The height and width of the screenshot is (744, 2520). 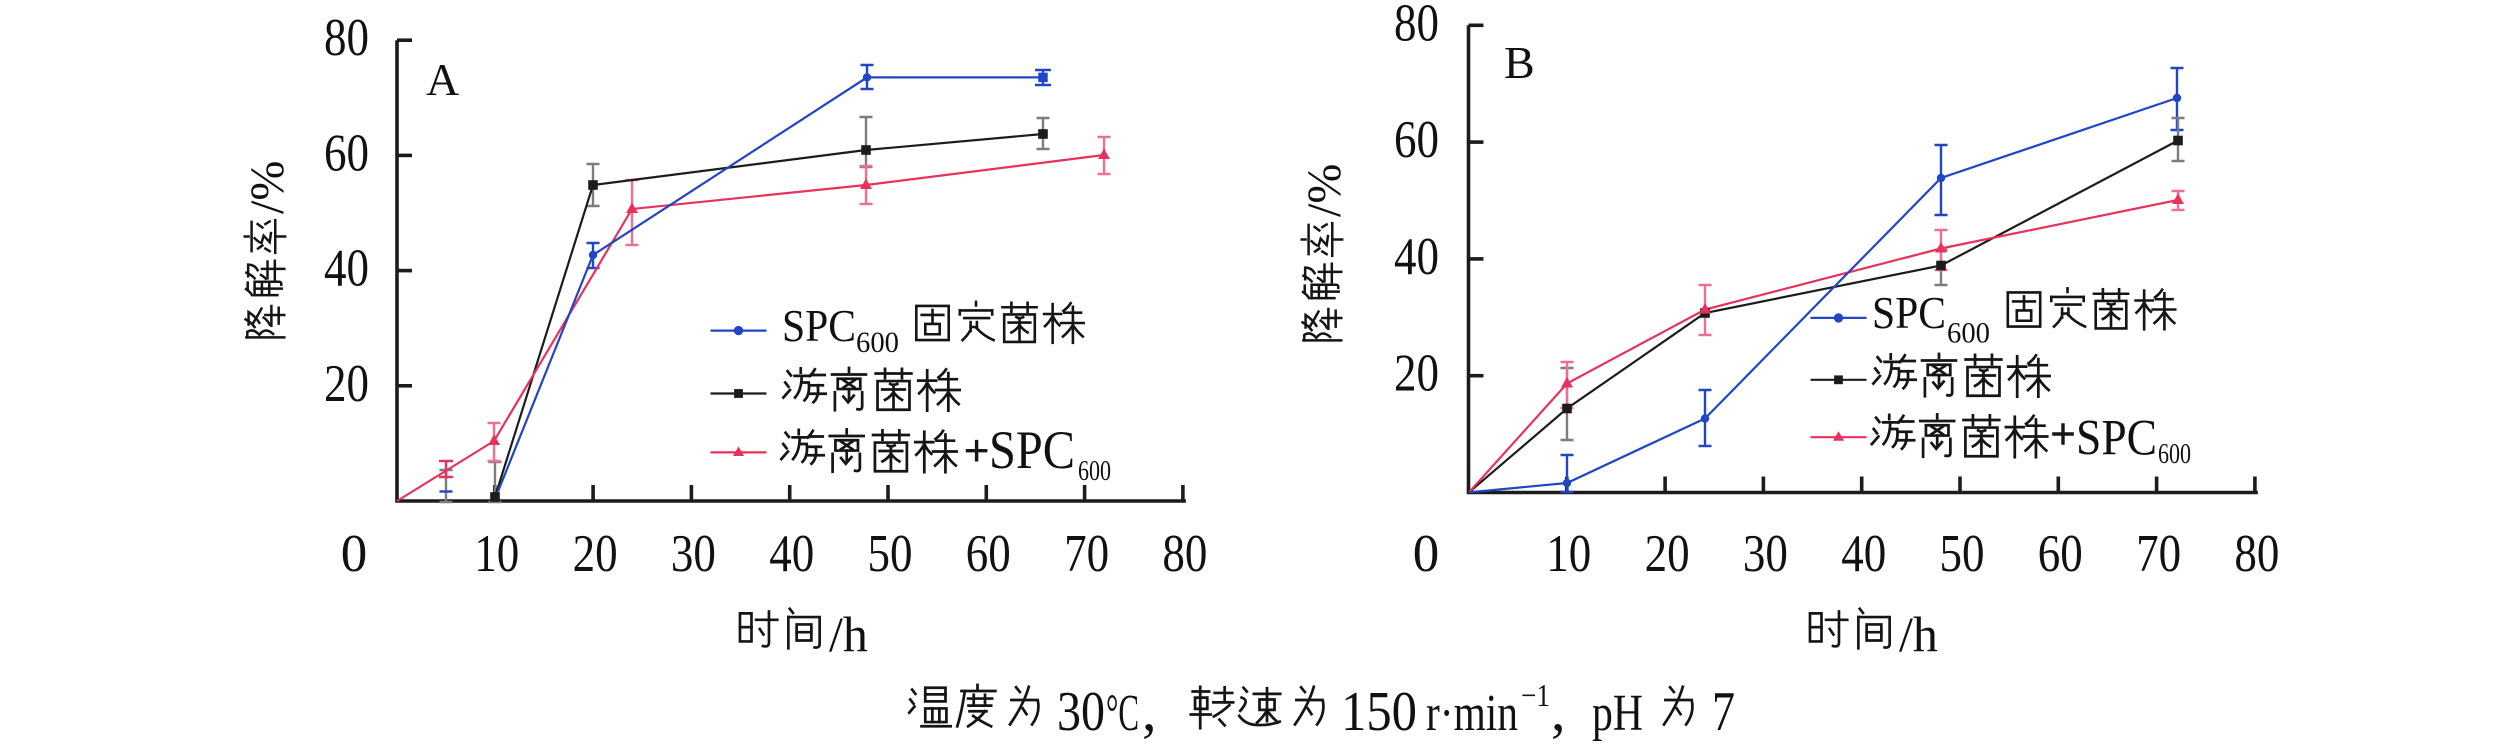 What do you see at coordinates (1122, 713) in the screenshot?
I see `svg-text: °C` at bounding box center [1122, 713].